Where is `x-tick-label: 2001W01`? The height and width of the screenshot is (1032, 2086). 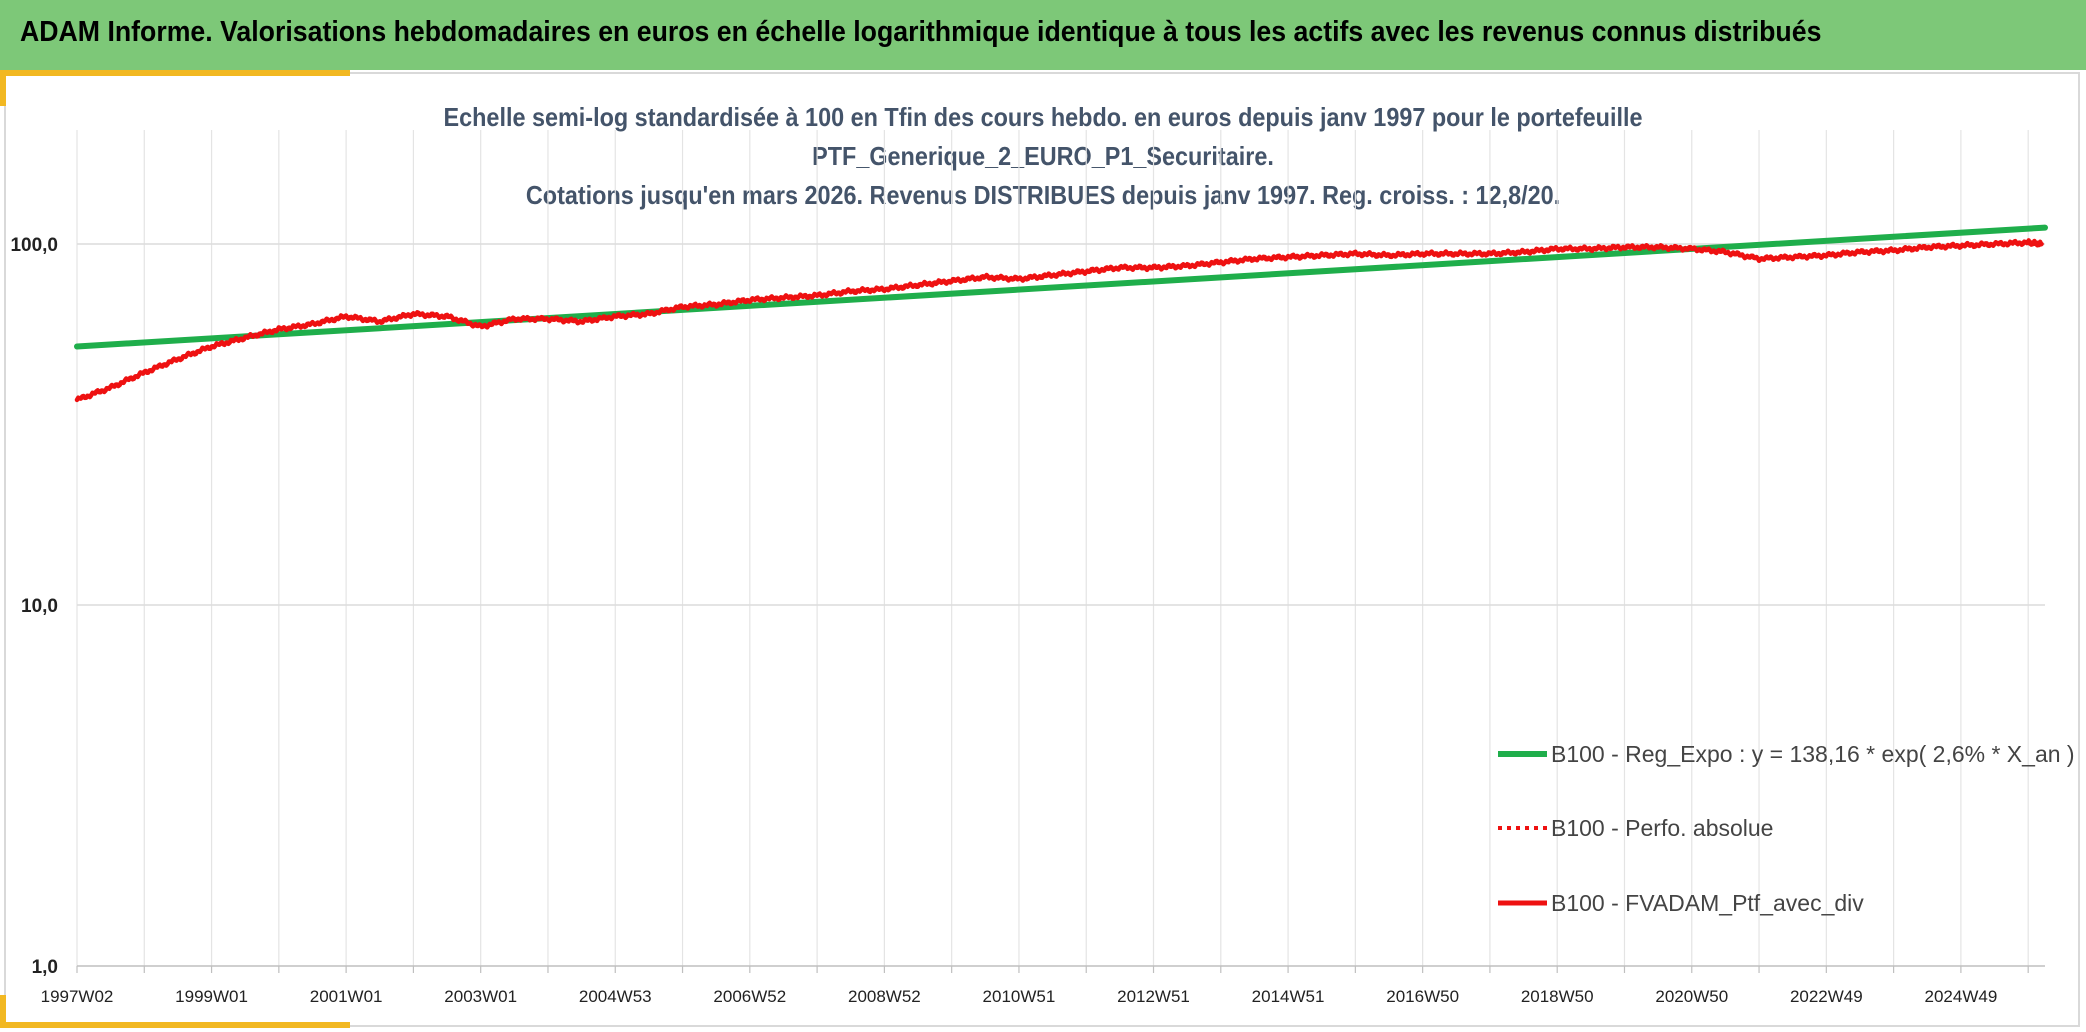
x-tick-label: 2001W01 is located at coordinates (346, 996).